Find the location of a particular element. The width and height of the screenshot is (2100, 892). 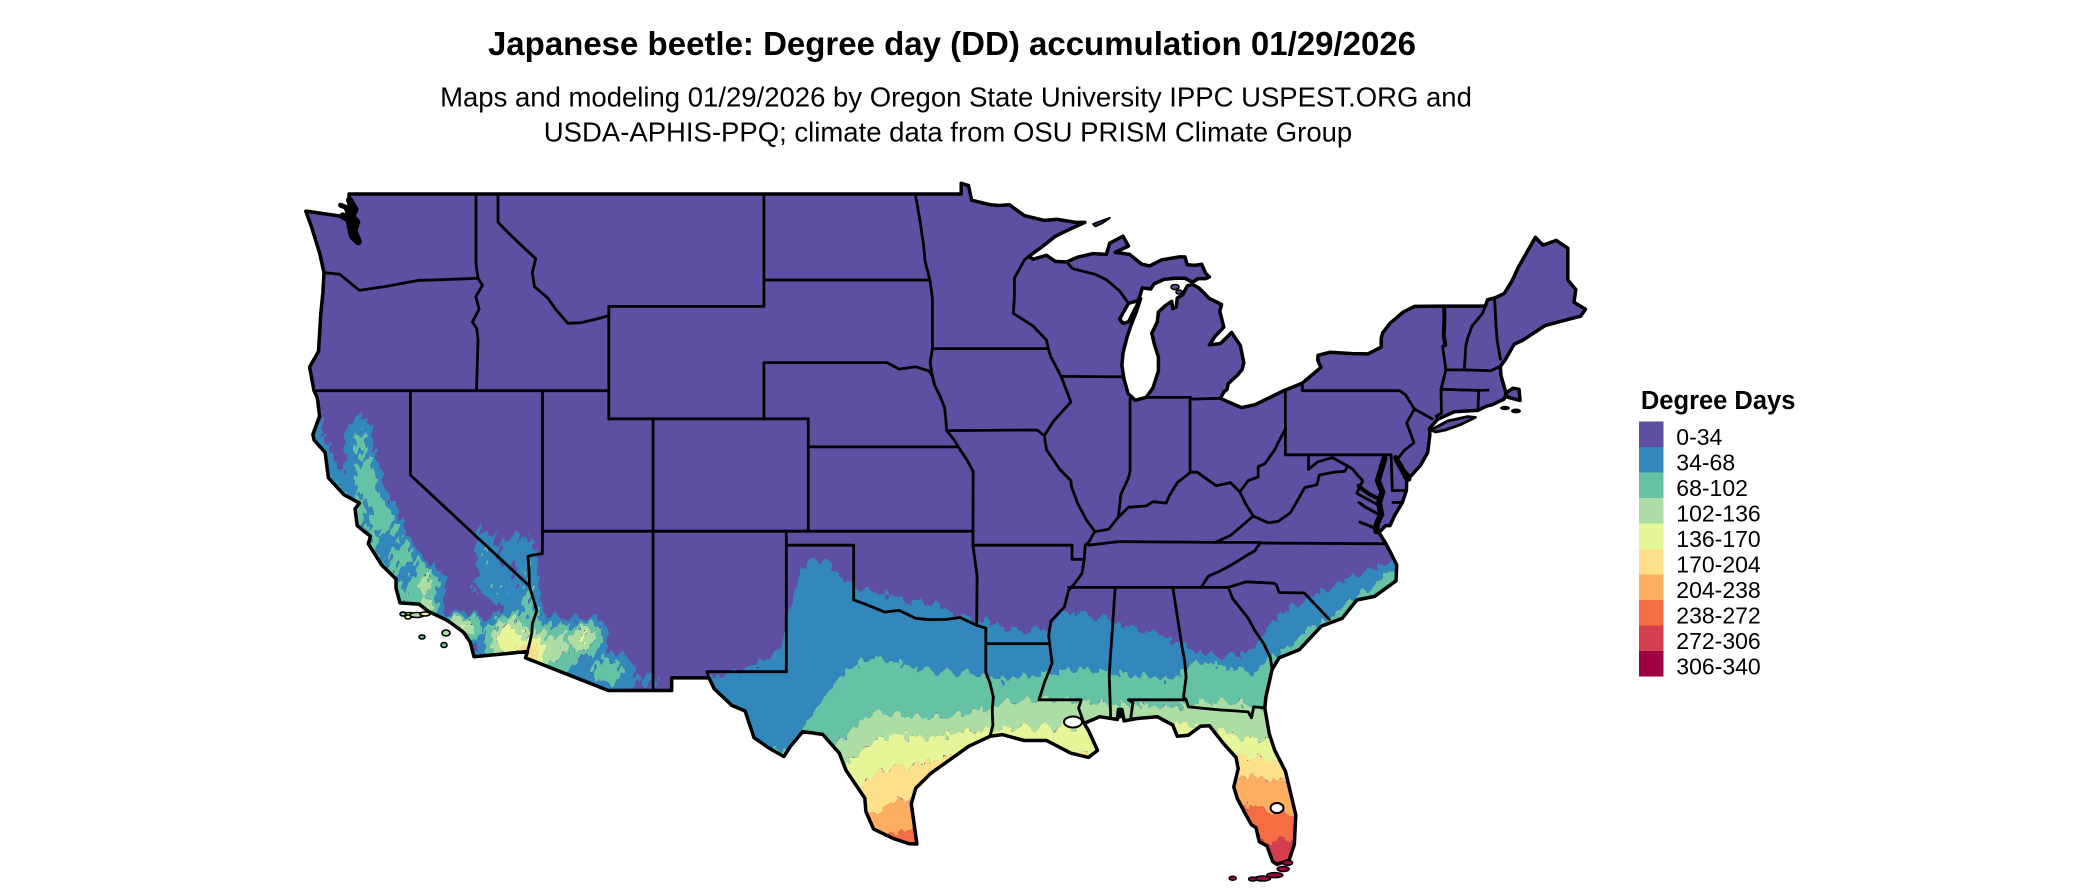

svg-text: 68-102 is located at coordinates (1712, 488).